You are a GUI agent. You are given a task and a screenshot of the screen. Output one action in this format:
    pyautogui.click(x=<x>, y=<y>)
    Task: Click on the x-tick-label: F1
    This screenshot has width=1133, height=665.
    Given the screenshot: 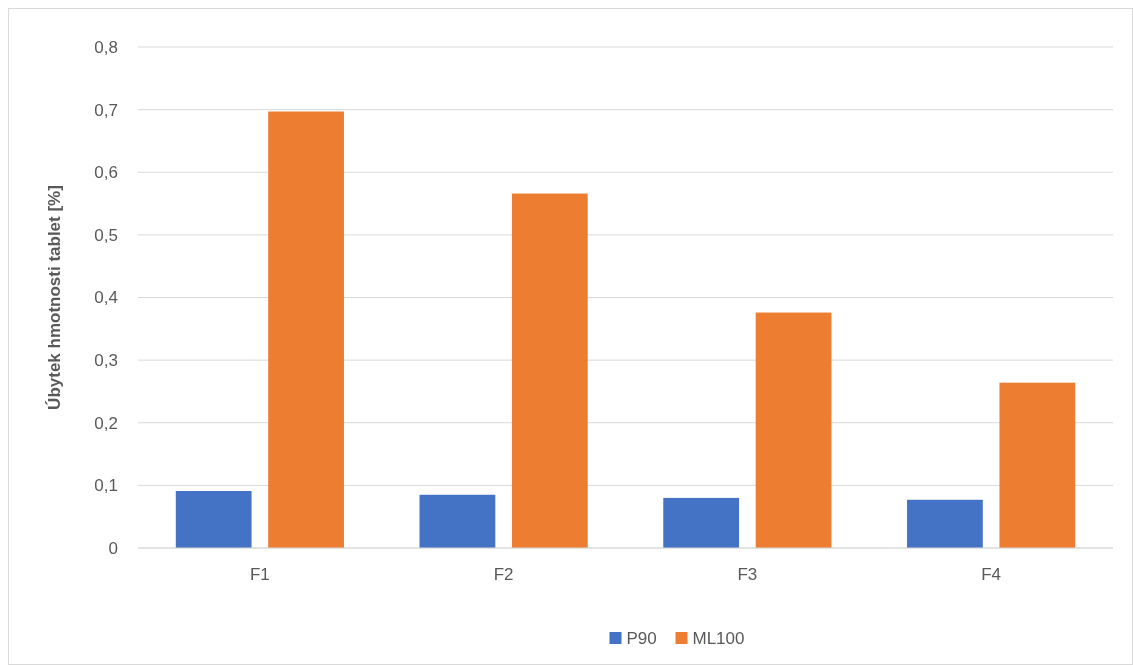 What is the action you would take?
    pyautogui.click(x=259, y=574)
    